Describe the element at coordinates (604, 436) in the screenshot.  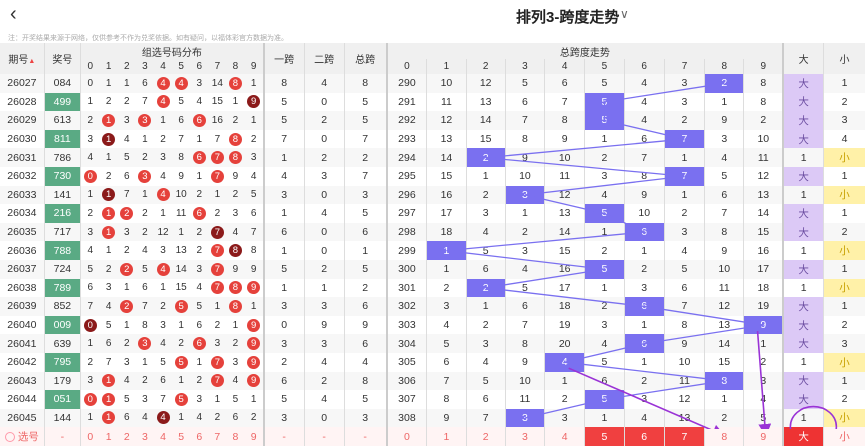
I see `select-trend-digit: 5` at that location.